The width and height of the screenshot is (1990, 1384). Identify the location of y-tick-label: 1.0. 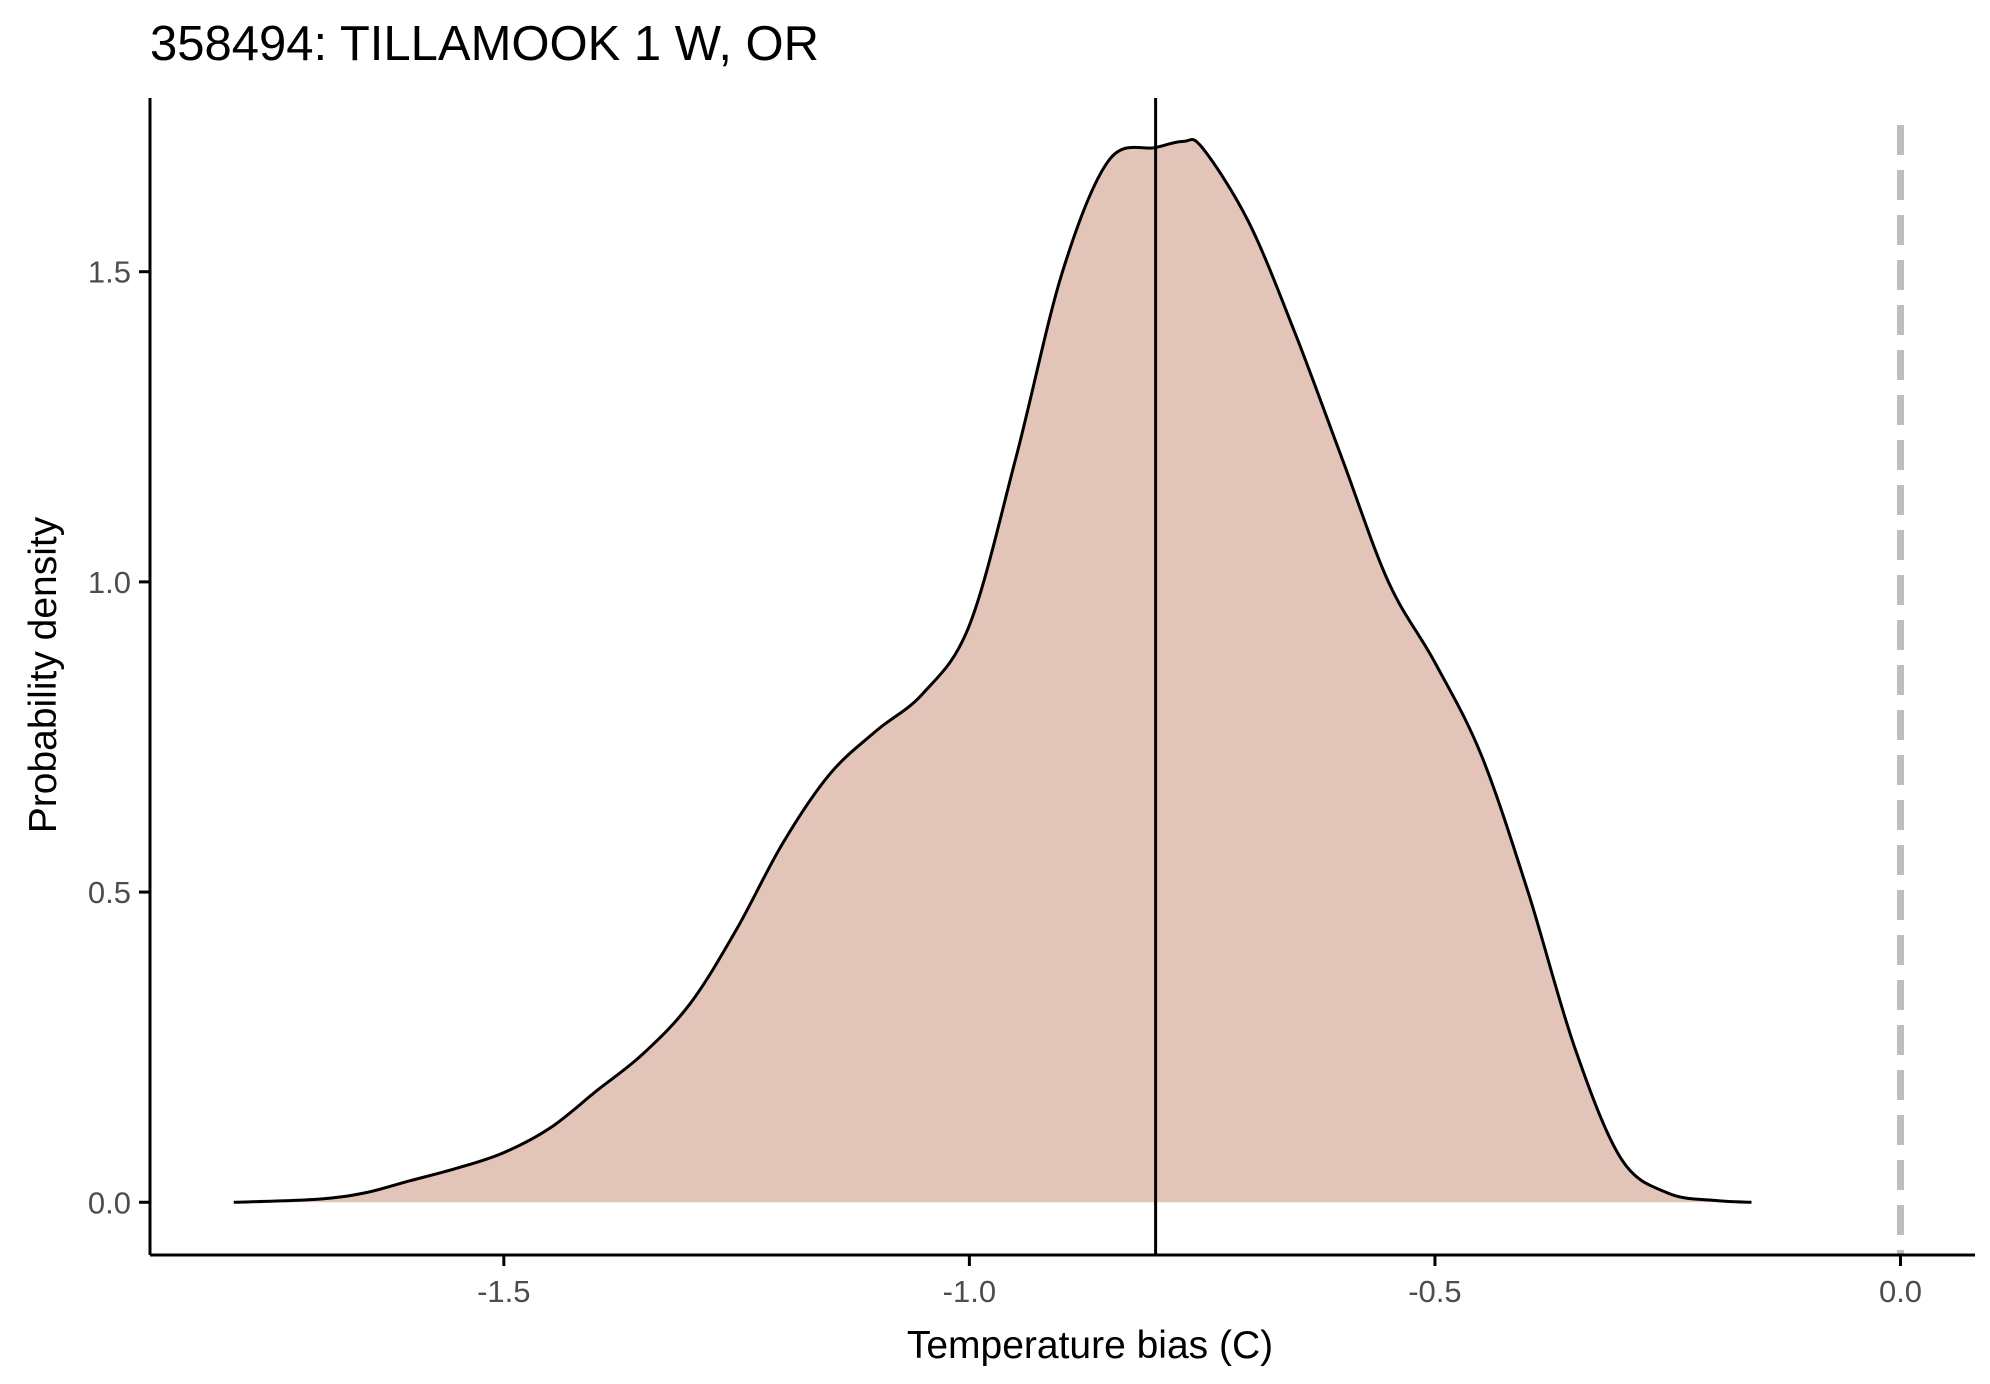
(109, 582).